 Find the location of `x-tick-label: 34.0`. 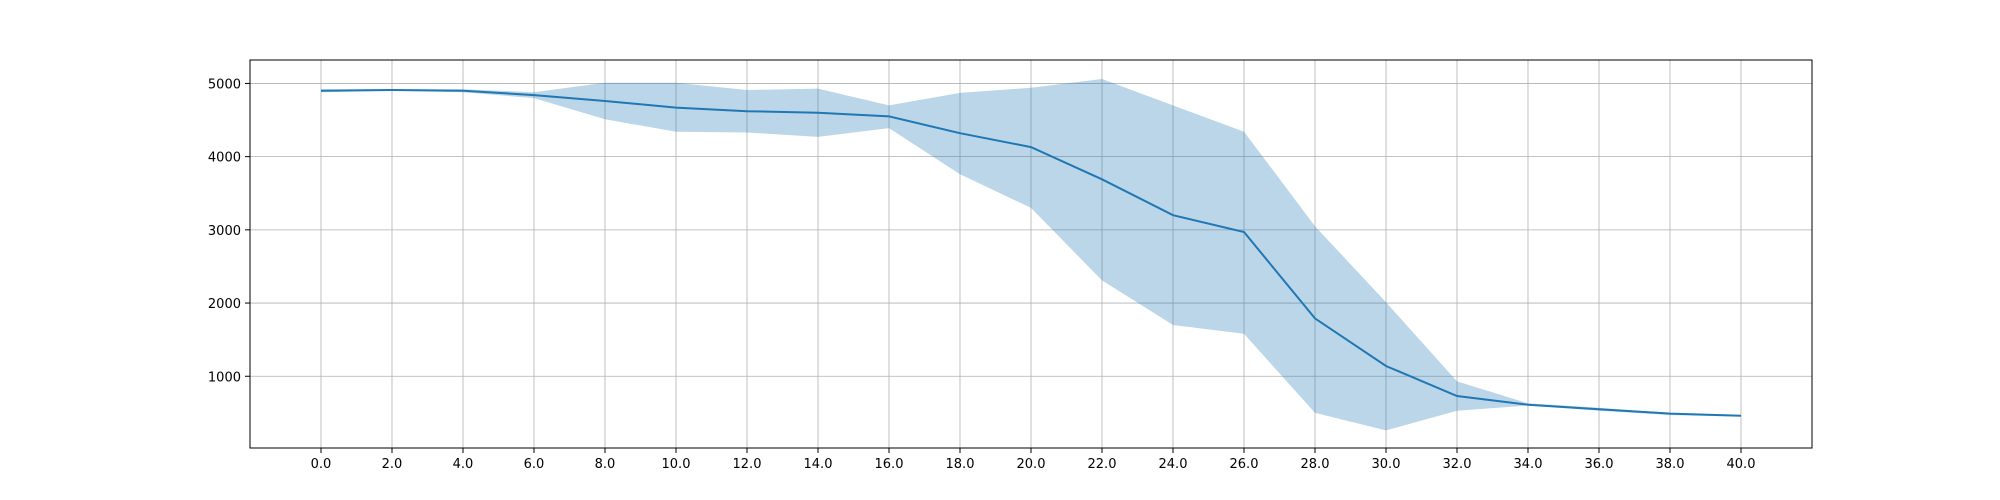

x-tick-label: 34.0 is located at coordinates (1528, 464).